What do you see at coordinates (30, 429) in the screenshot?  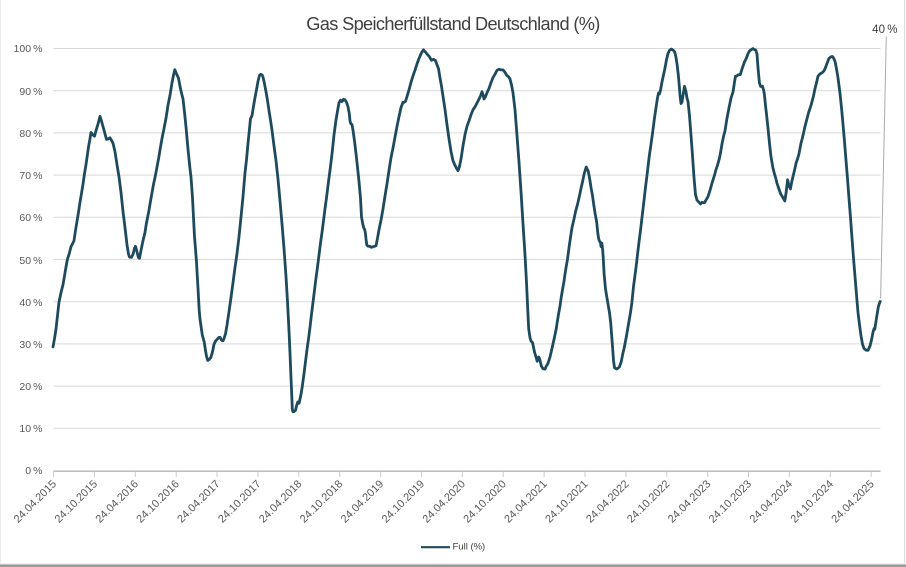 I see `svg-text: 10 %` at bounding box center [30, 429].